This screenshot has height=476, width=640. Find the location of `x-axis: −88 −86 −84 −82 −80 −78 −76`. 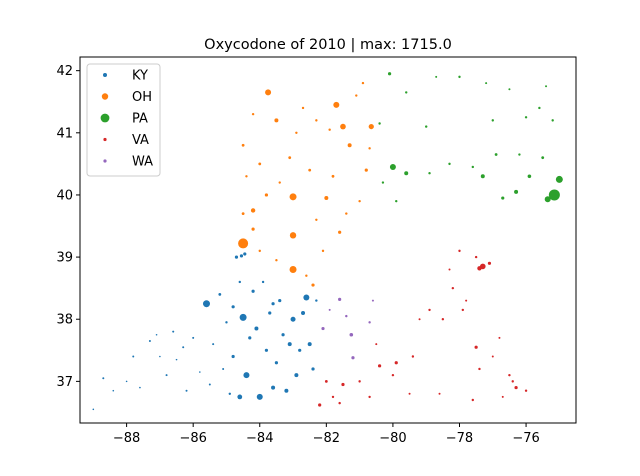

x-axis: −88 −86 −84 −82 −80 −78 −76 is located at coordinates (326, 434).